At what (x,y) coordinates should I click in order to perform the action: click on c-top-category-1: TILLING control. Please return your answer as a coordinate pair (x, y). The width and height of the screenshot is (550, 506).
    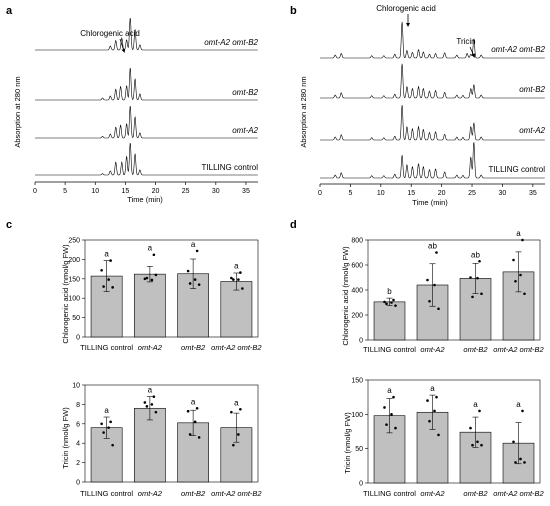
    Looking at the image, I should click on (106, 347).